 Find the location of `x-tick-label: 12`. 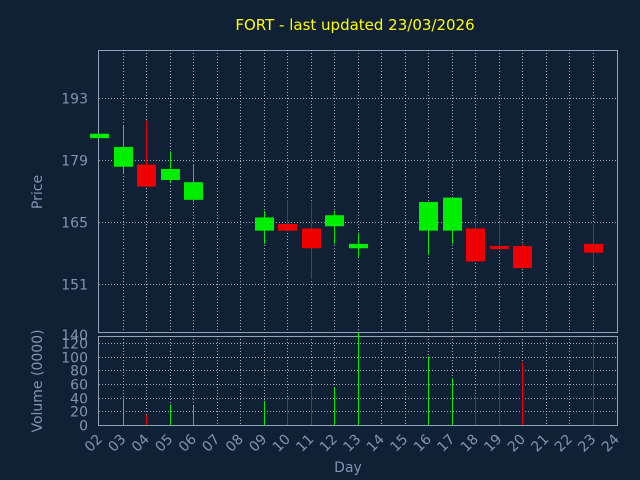

x-tick-label: 12 is located at coordinates (329, 444).